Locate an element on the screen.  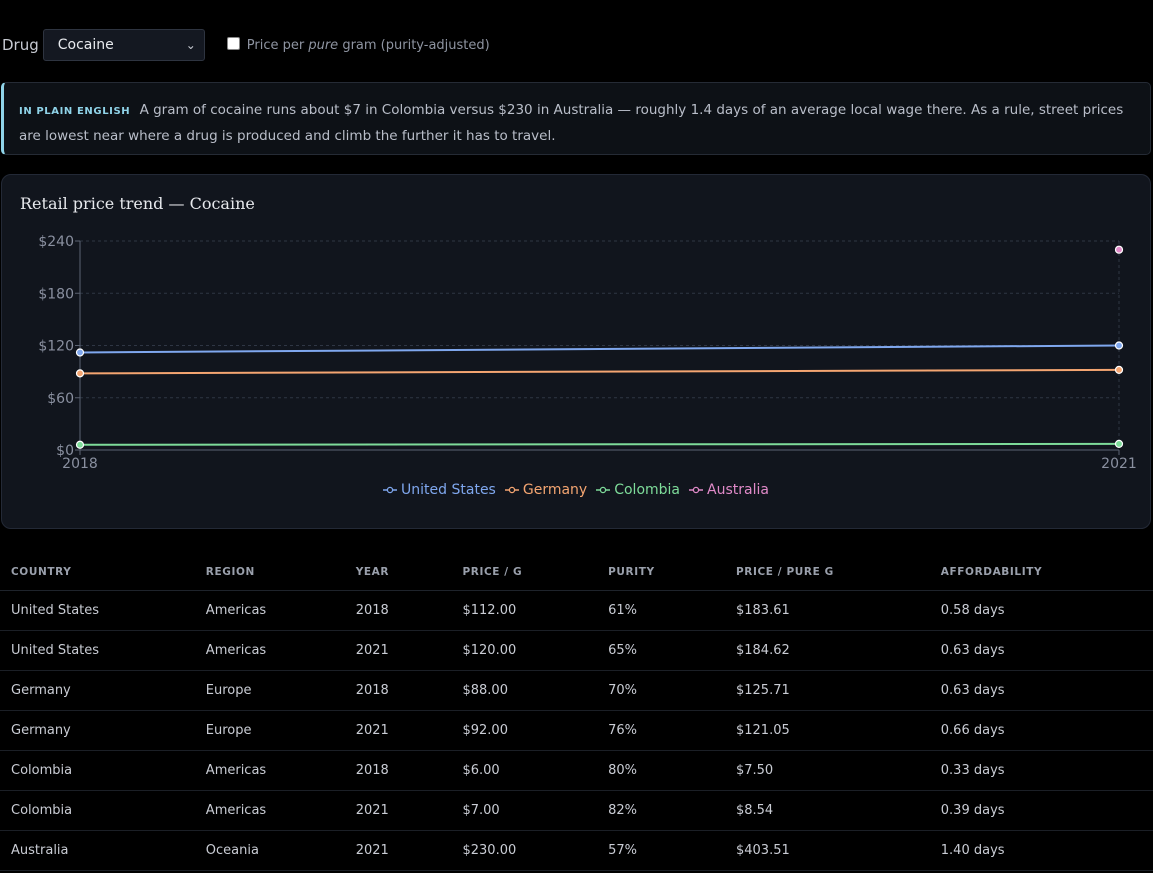
table-cell: 82% is located at coordinates (661, 810).